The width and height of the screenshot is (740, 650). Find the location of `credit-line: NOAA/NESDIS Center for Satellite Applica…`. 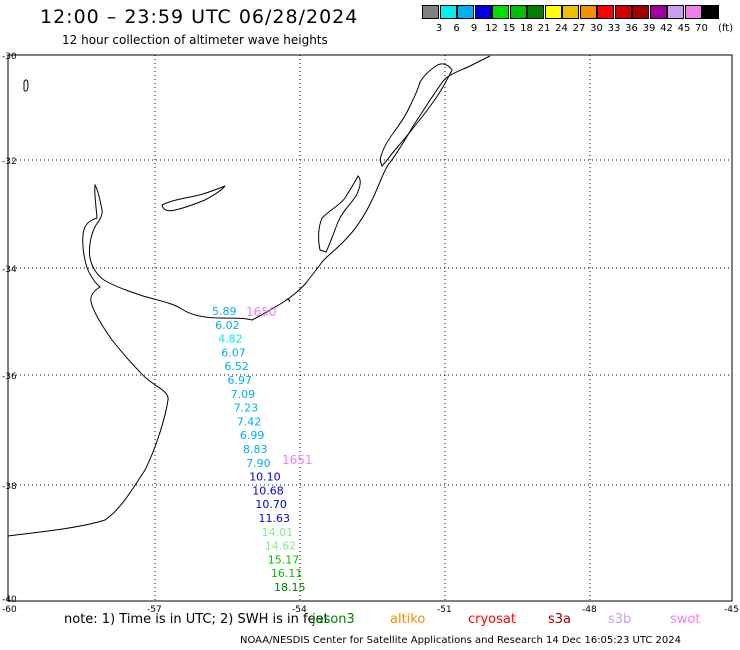

credit-line: NOAA/NESDIS Center for Satellite Applica… is located at coordinates (461, 640).